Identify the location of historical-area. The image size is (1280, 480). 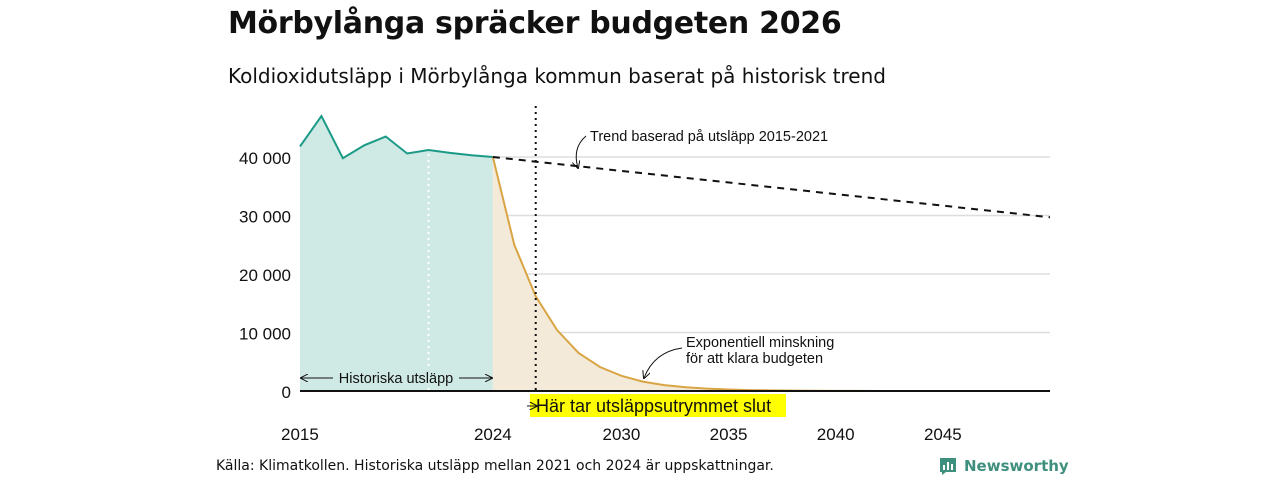
(396, 254).